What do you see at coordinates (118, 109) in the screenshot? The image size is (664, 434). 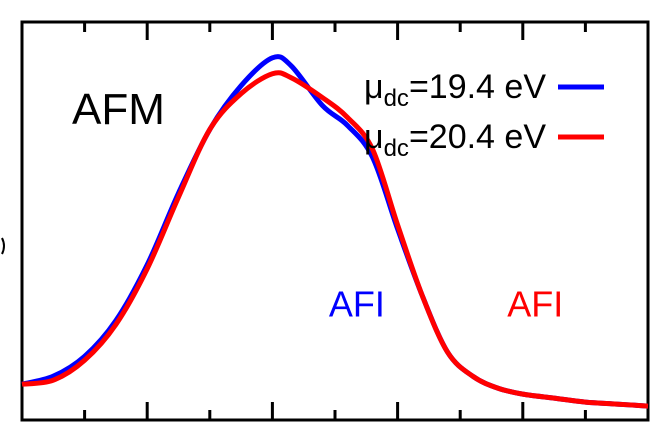 I see `panel-label: AFM` at bounding box center [118, 109].